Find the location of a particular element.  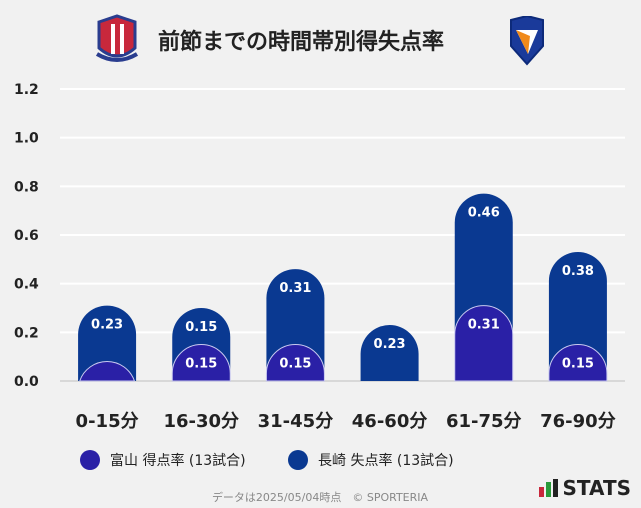

x-tick-label: 31-45分 is located at coordinates (296, 421).